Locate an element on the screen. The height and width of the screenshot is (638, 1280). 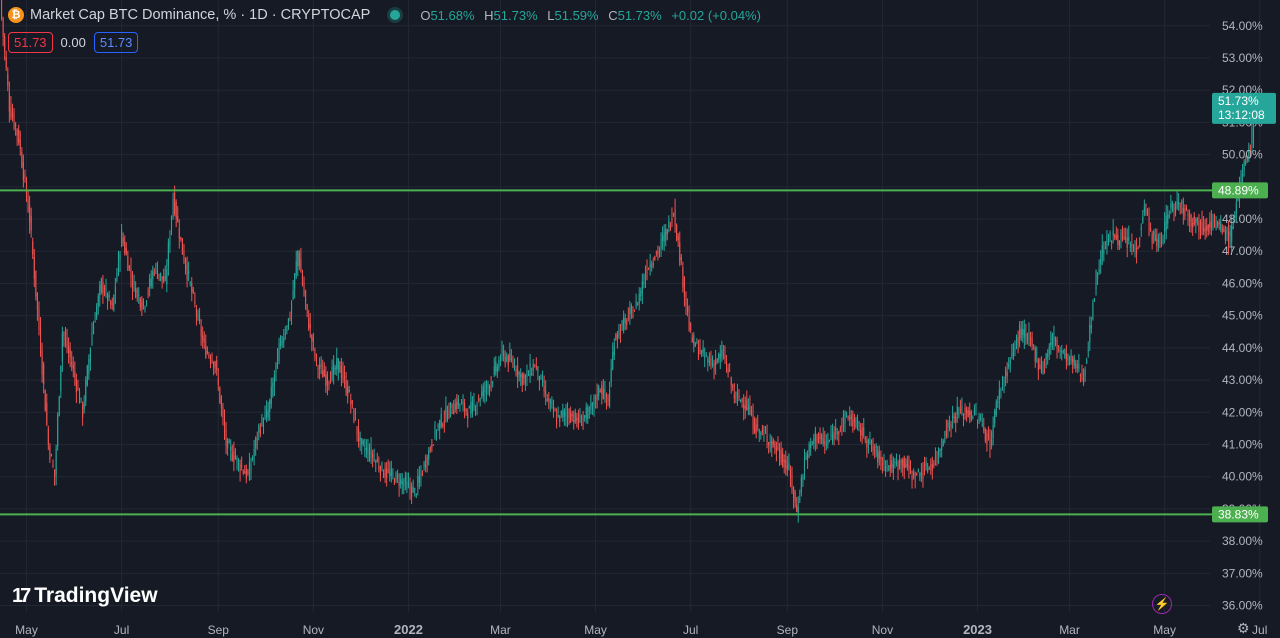
buy-button: 51.73 is located at coordinates (116, 42).